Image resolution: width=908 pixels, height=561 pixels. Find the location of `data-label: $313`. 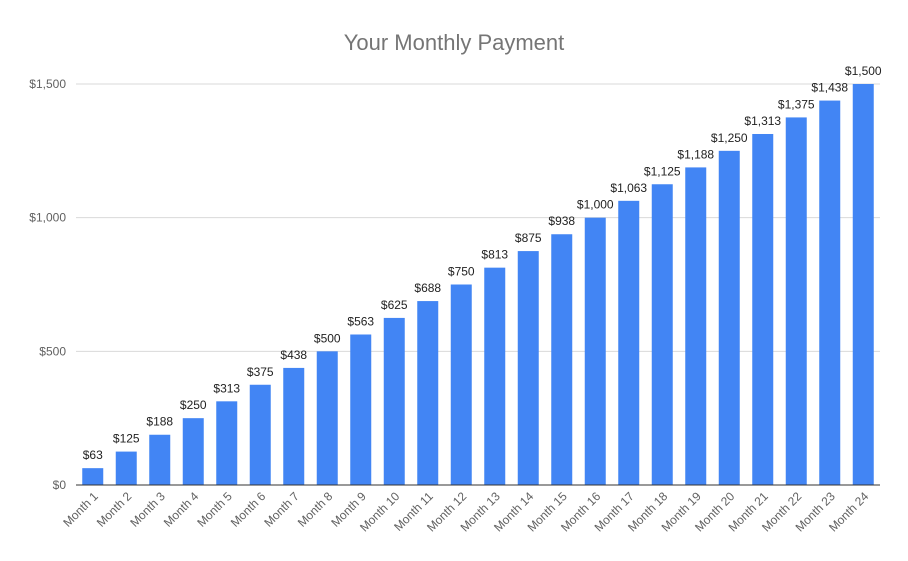

data-label: $313 is located at coordinates (226, 388).